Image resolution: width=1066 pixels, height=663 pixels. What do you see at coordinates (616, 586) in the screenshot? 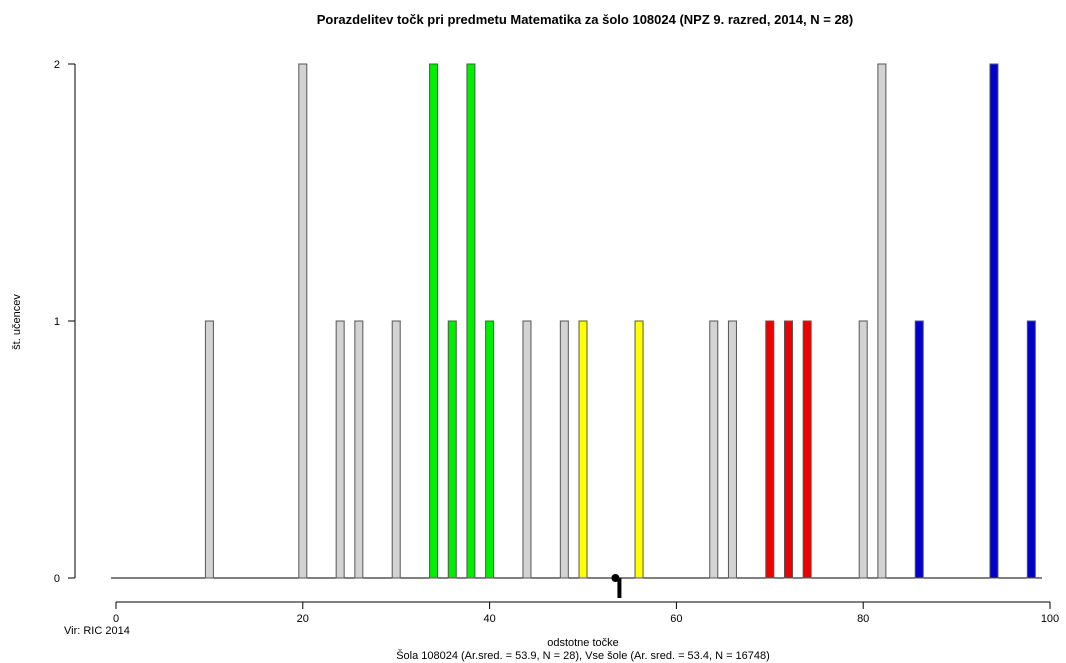
I see `mean-marker-group` at bounding box center [616, 586].